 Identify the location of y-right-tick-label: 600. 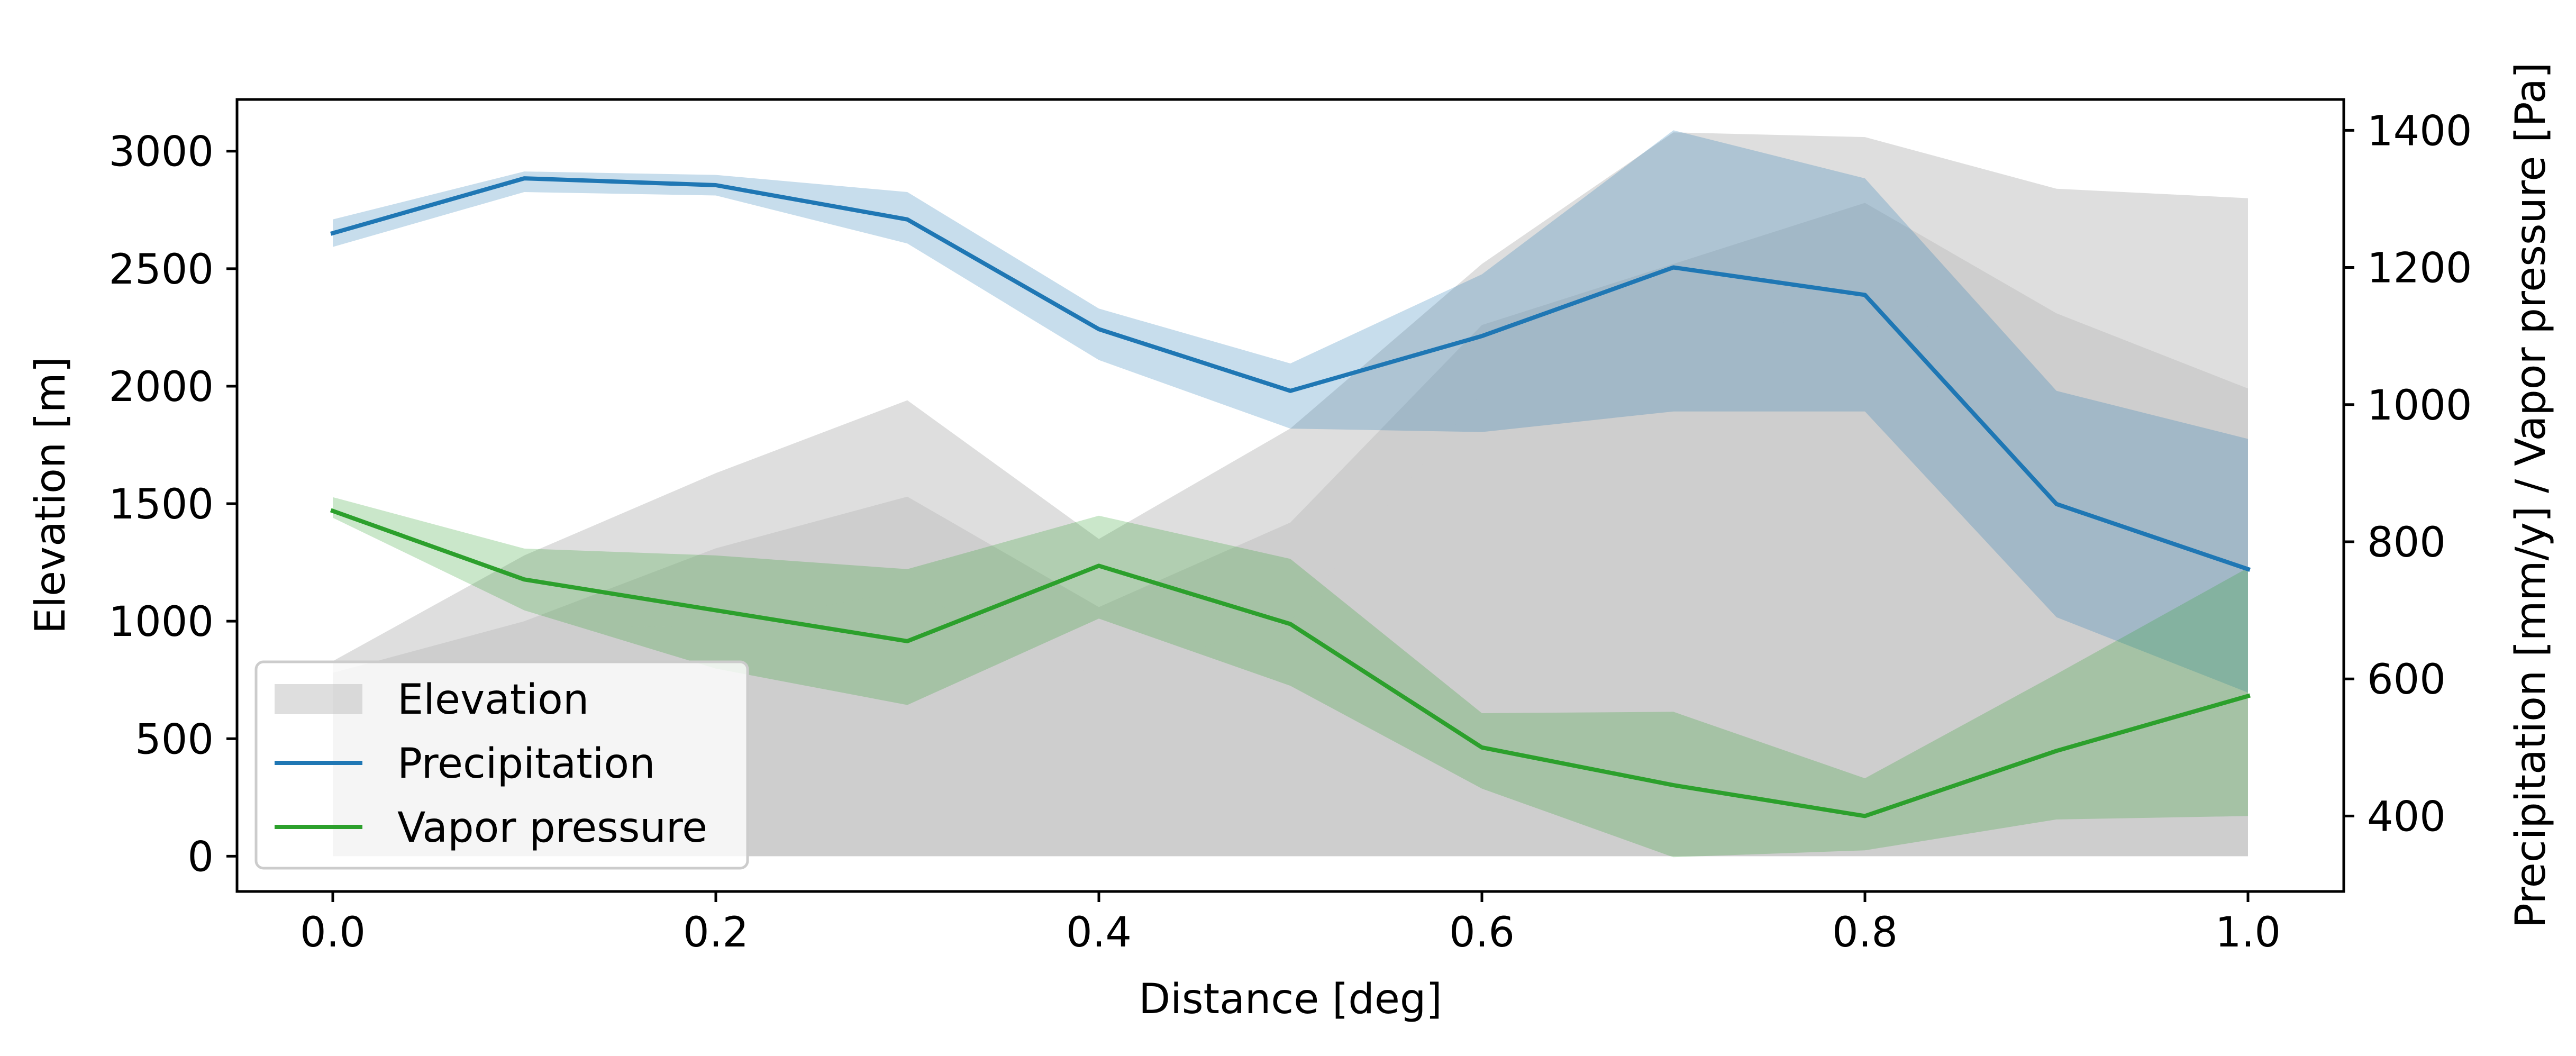
(2406, 680).